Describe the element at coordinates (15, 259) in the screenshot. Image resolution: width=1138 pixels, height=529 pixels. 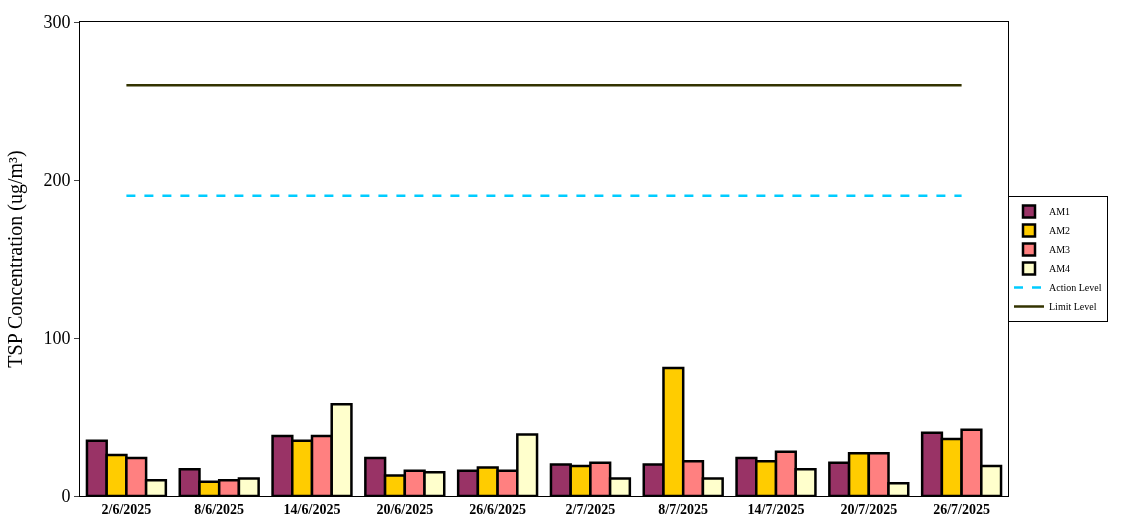
I see `y-axis-title: TSP Concentration (ug/m³)` at that location.